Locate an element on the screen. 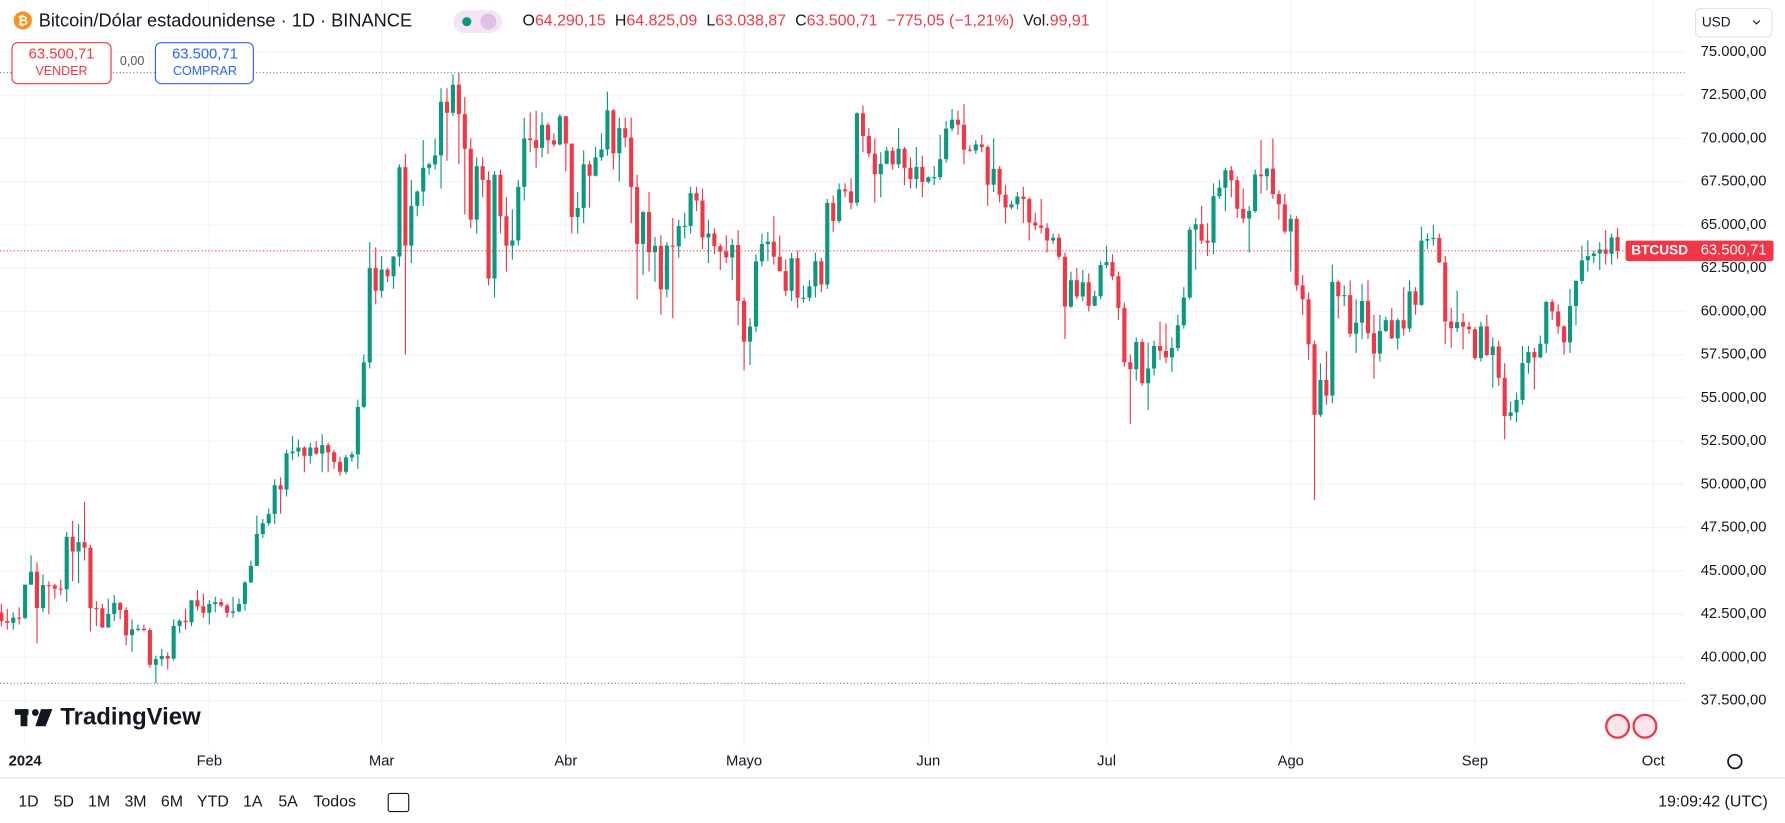 The width and height of the screenshot is (1785, 823). range-button: YTD is located at coordinates (213, 802).